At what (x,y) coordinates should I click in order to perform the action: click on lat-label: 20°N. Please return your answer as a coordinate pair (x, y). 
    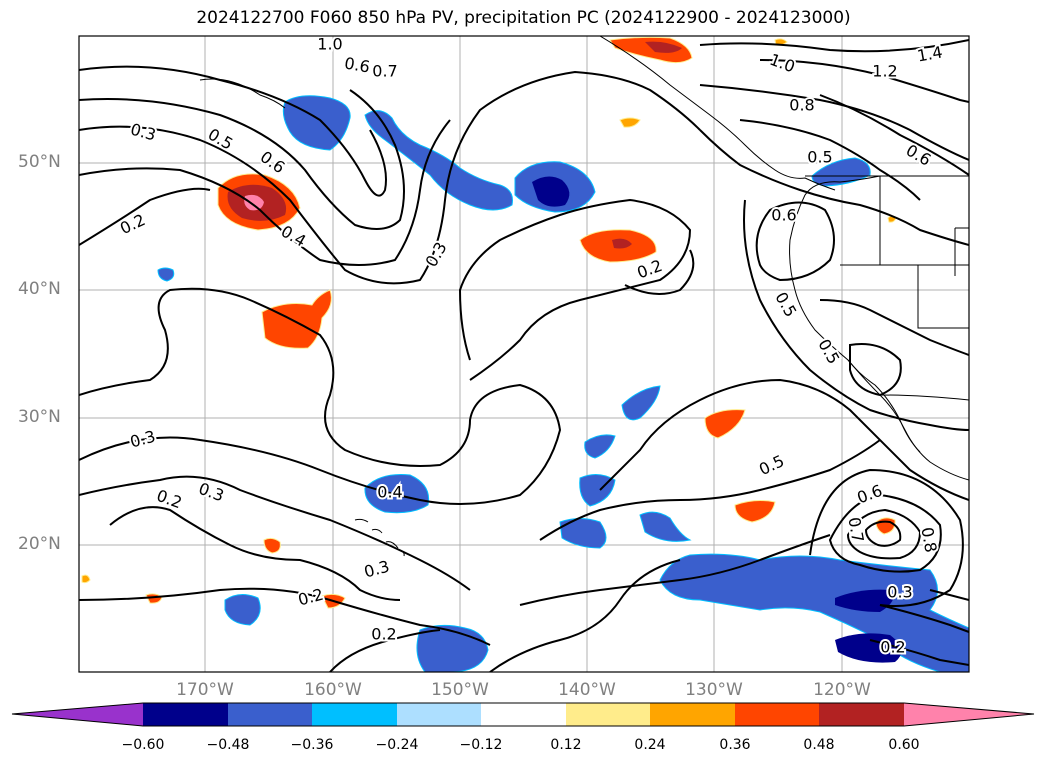
    Looking at the image, I should click on (39, 544).